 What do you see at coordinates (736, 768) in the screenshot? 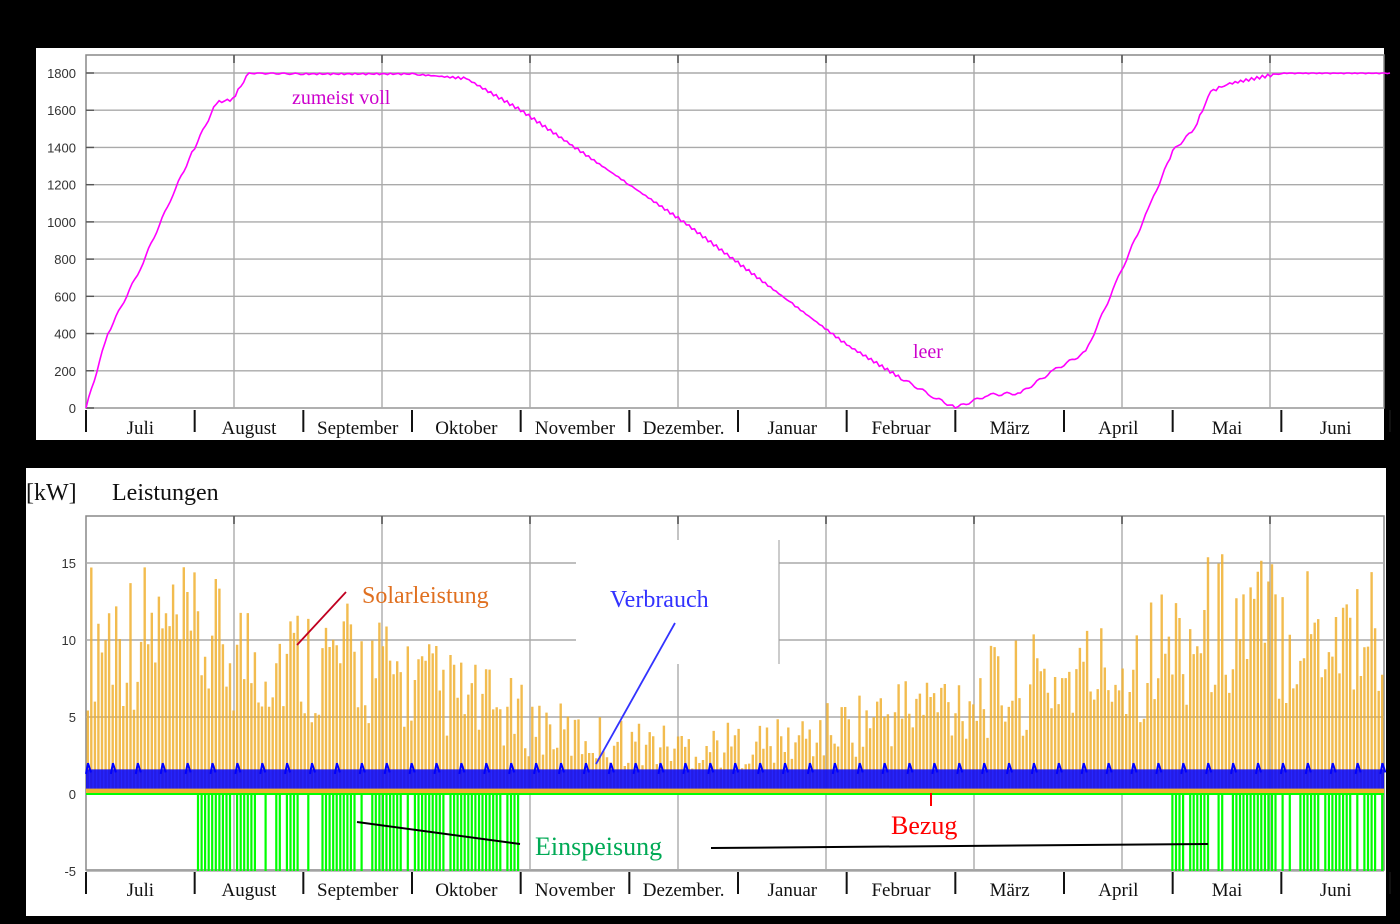
I see `consumption-peaks` at bounding box center [736, 768].